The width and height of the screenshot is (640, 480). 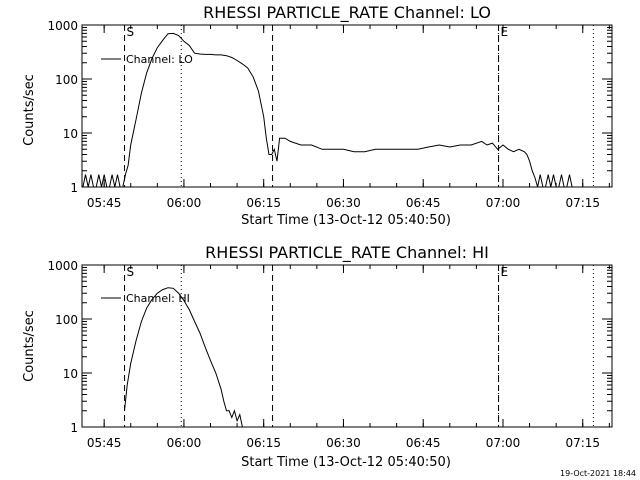 What do you see at coordinates (423, 203) in the screenshot?
I see `lo-x-tick-label: 06:45` at bounding box center [423, 203].